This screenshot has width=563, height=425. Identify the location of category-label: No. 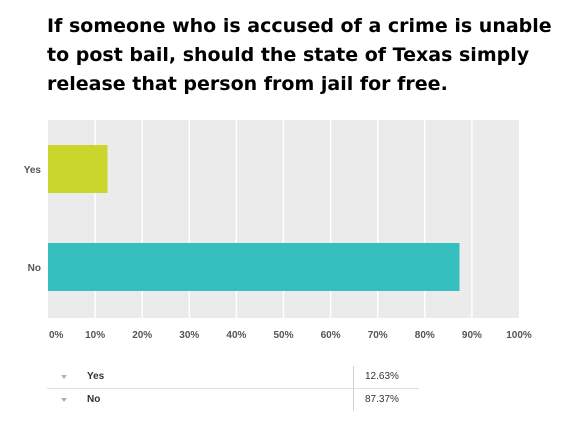
(34, 268).